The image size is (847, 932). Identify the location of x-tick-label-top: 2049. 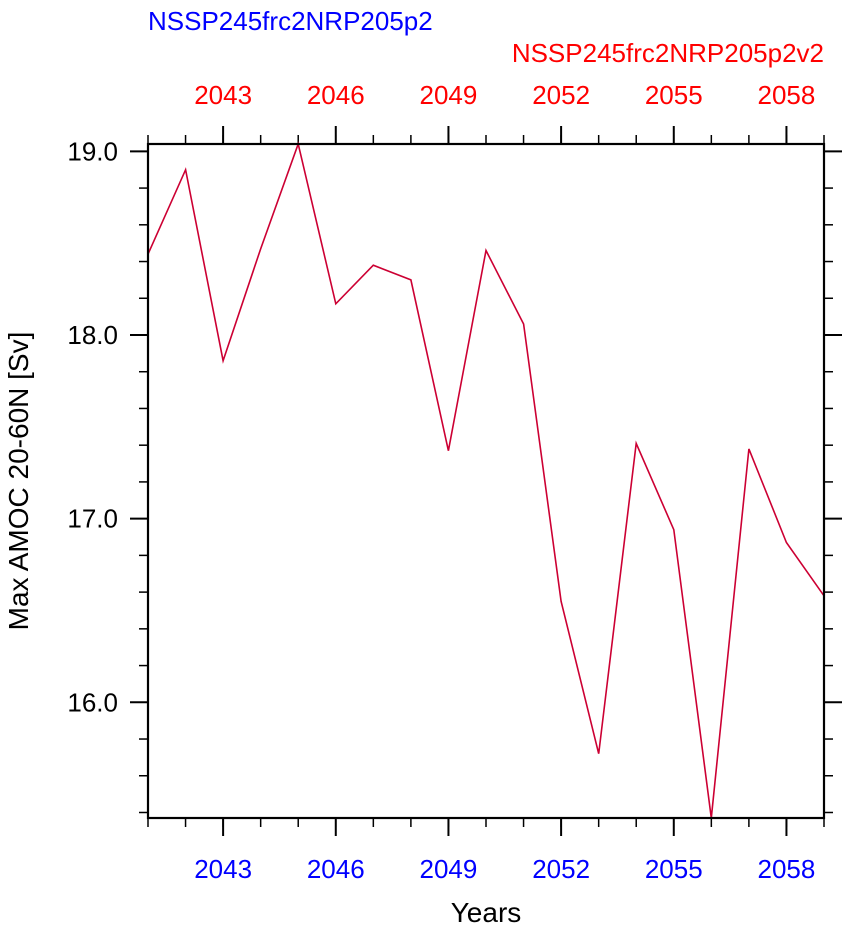
(449, 95).